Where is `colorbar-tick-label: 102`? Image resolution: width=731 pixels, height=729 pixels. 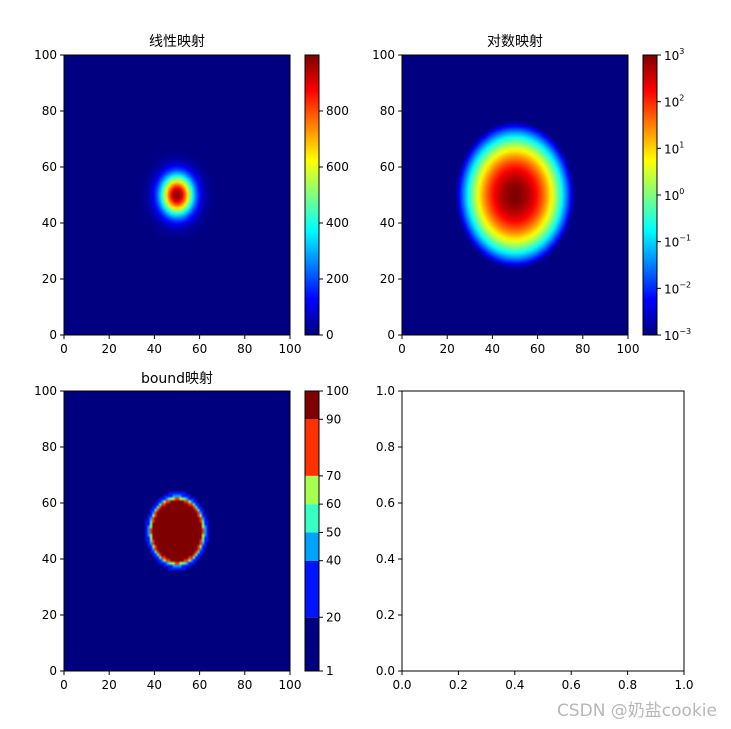
colorbar-tick-label: 102 is located at coordinates (674, 102).